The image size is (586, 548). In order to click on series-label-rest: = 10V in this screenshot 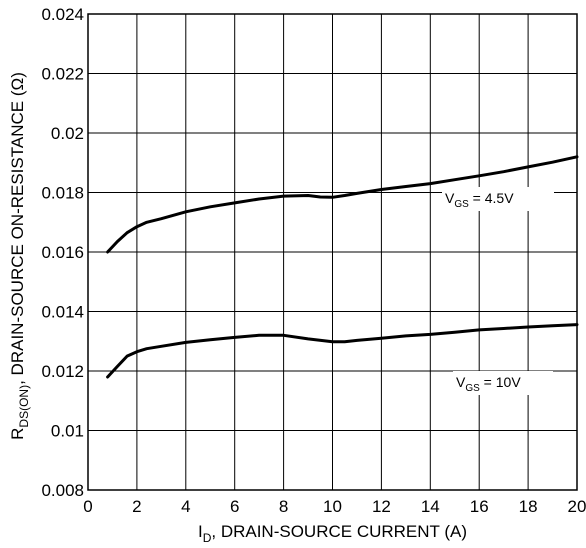, I will do `click(501, 382)`.